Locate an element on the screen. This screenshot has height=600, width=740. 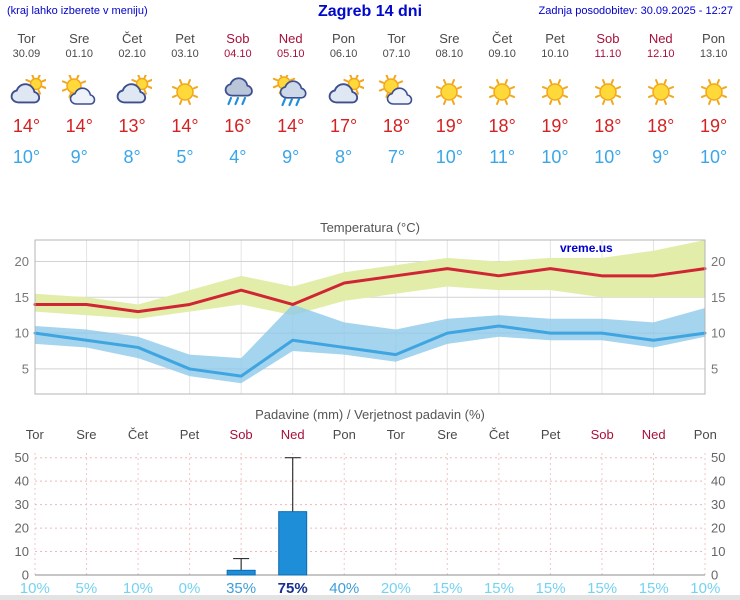
bottom-strip is located at coordinates (370, 597).